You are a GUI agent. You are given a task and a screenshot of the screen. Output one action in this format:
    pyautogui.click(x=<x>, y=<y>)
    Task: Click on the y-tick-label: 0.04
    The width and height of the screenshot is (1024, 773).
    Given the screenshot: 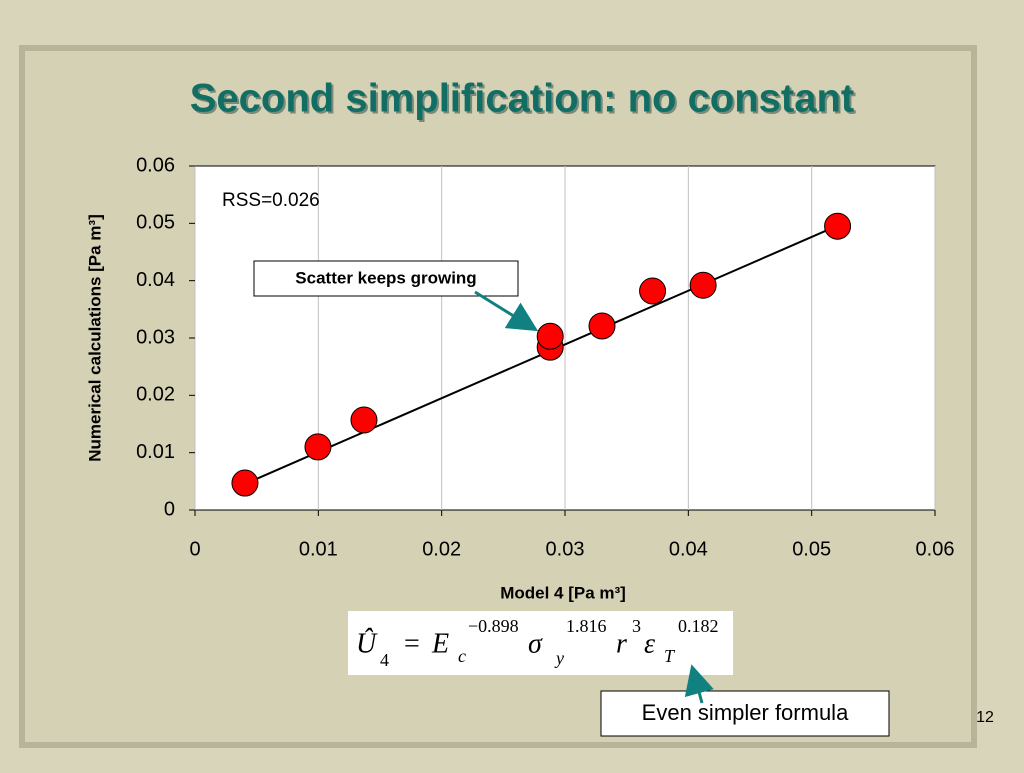 What is the action you would take?
    pyautogui.click(x=155, y=280)
    